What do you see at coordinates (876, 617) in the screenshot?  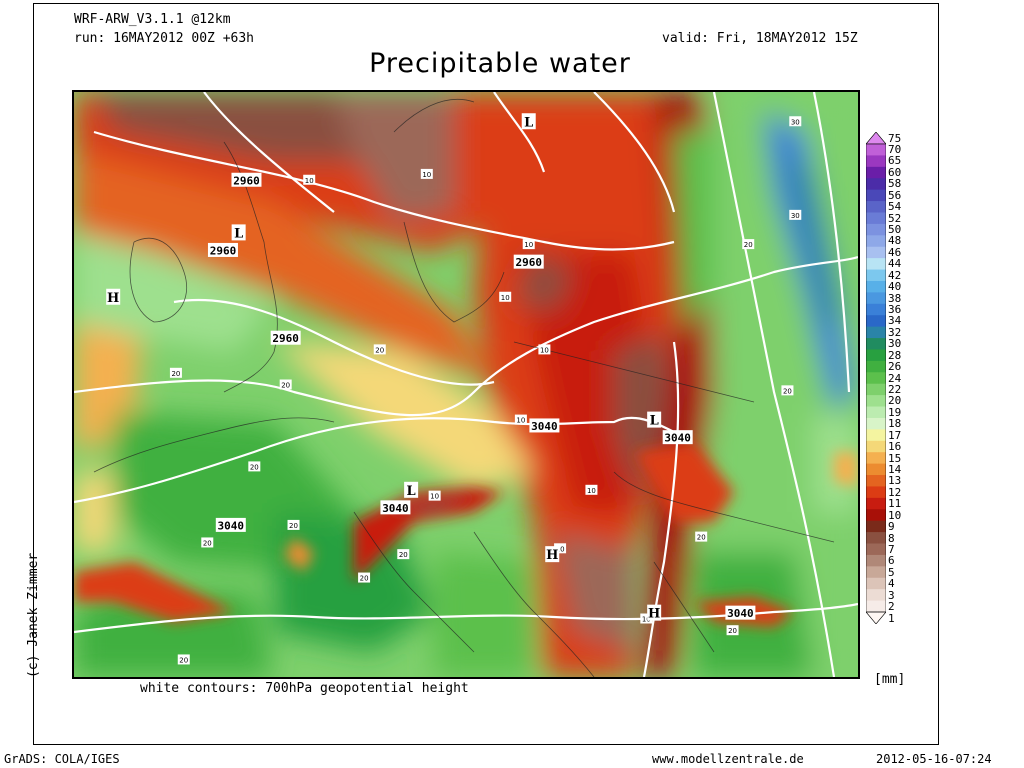 I see `colorbar-bottom-arrow` at bounding box center [876, 617].